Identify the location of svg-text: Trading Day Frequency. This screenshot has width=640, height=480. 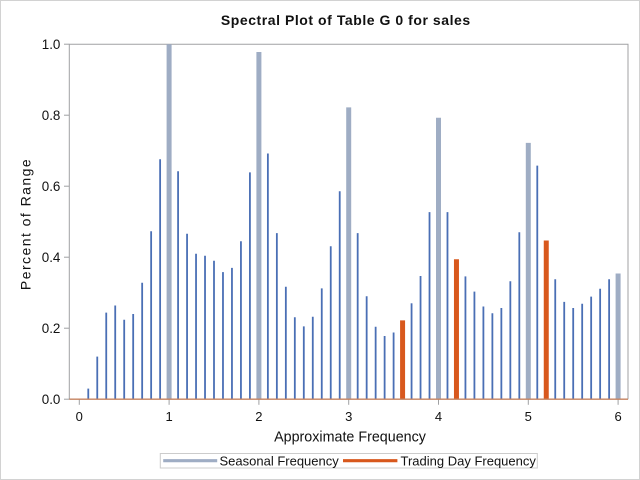
(469, 460).